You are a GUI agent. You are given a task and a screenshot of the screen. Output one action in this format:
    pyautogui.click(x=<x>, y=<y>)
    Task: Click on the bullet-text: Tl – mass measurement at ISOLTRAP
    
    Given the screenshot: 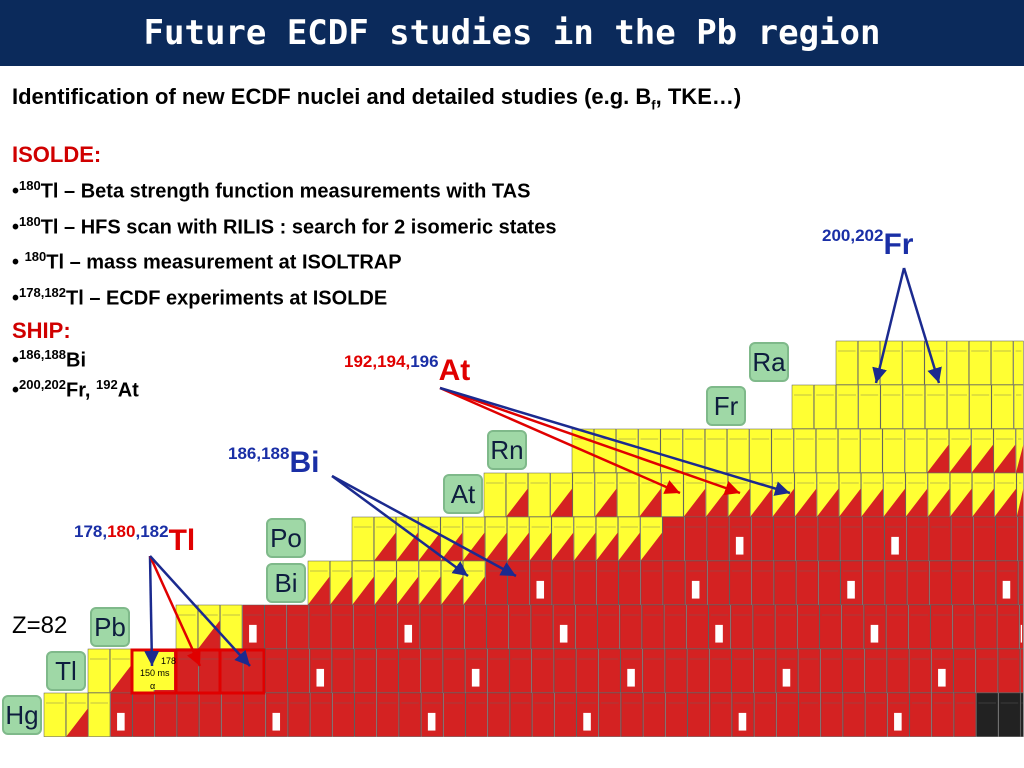 What is the action you would take?
    pyautogui.click(x=224, y=262)
    